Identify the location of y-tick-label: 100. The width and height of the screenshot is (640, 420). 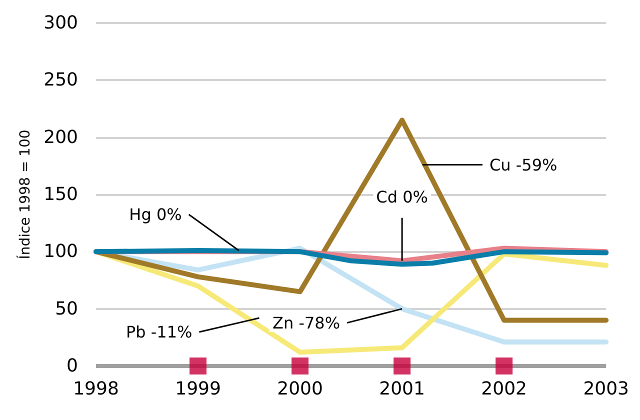
(61, 251).